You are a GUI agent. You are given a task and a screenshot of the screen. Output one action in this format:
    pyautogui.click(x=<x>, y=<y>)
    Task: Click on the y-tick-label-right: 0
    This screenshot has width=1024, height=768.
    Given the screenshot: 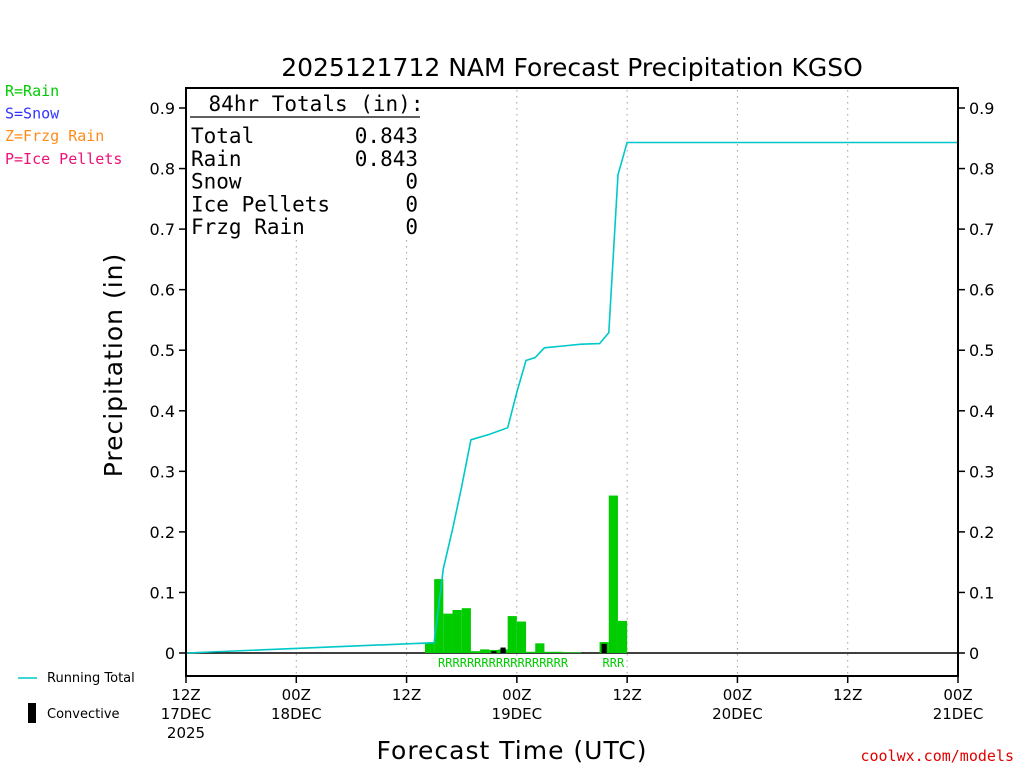 What is the action you would take?
    pyautogui.click(x=974, y=653)
    